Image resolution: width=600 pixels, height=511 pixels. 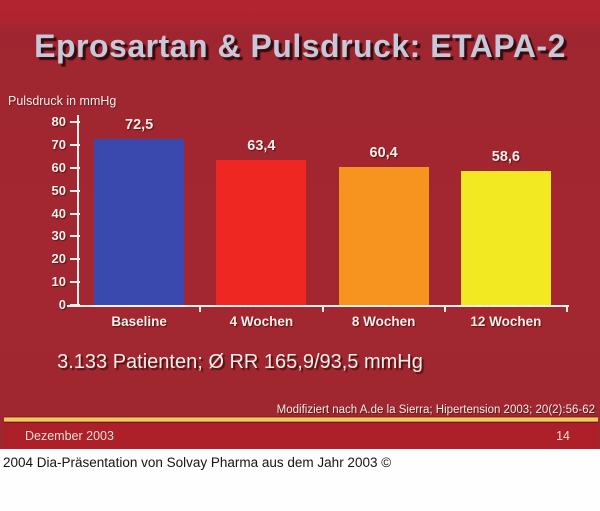 What do you see at coordinates (383, 152) in the screenshot?
I see `bar-value-label: 60,4` at bounding box center [383, 152].